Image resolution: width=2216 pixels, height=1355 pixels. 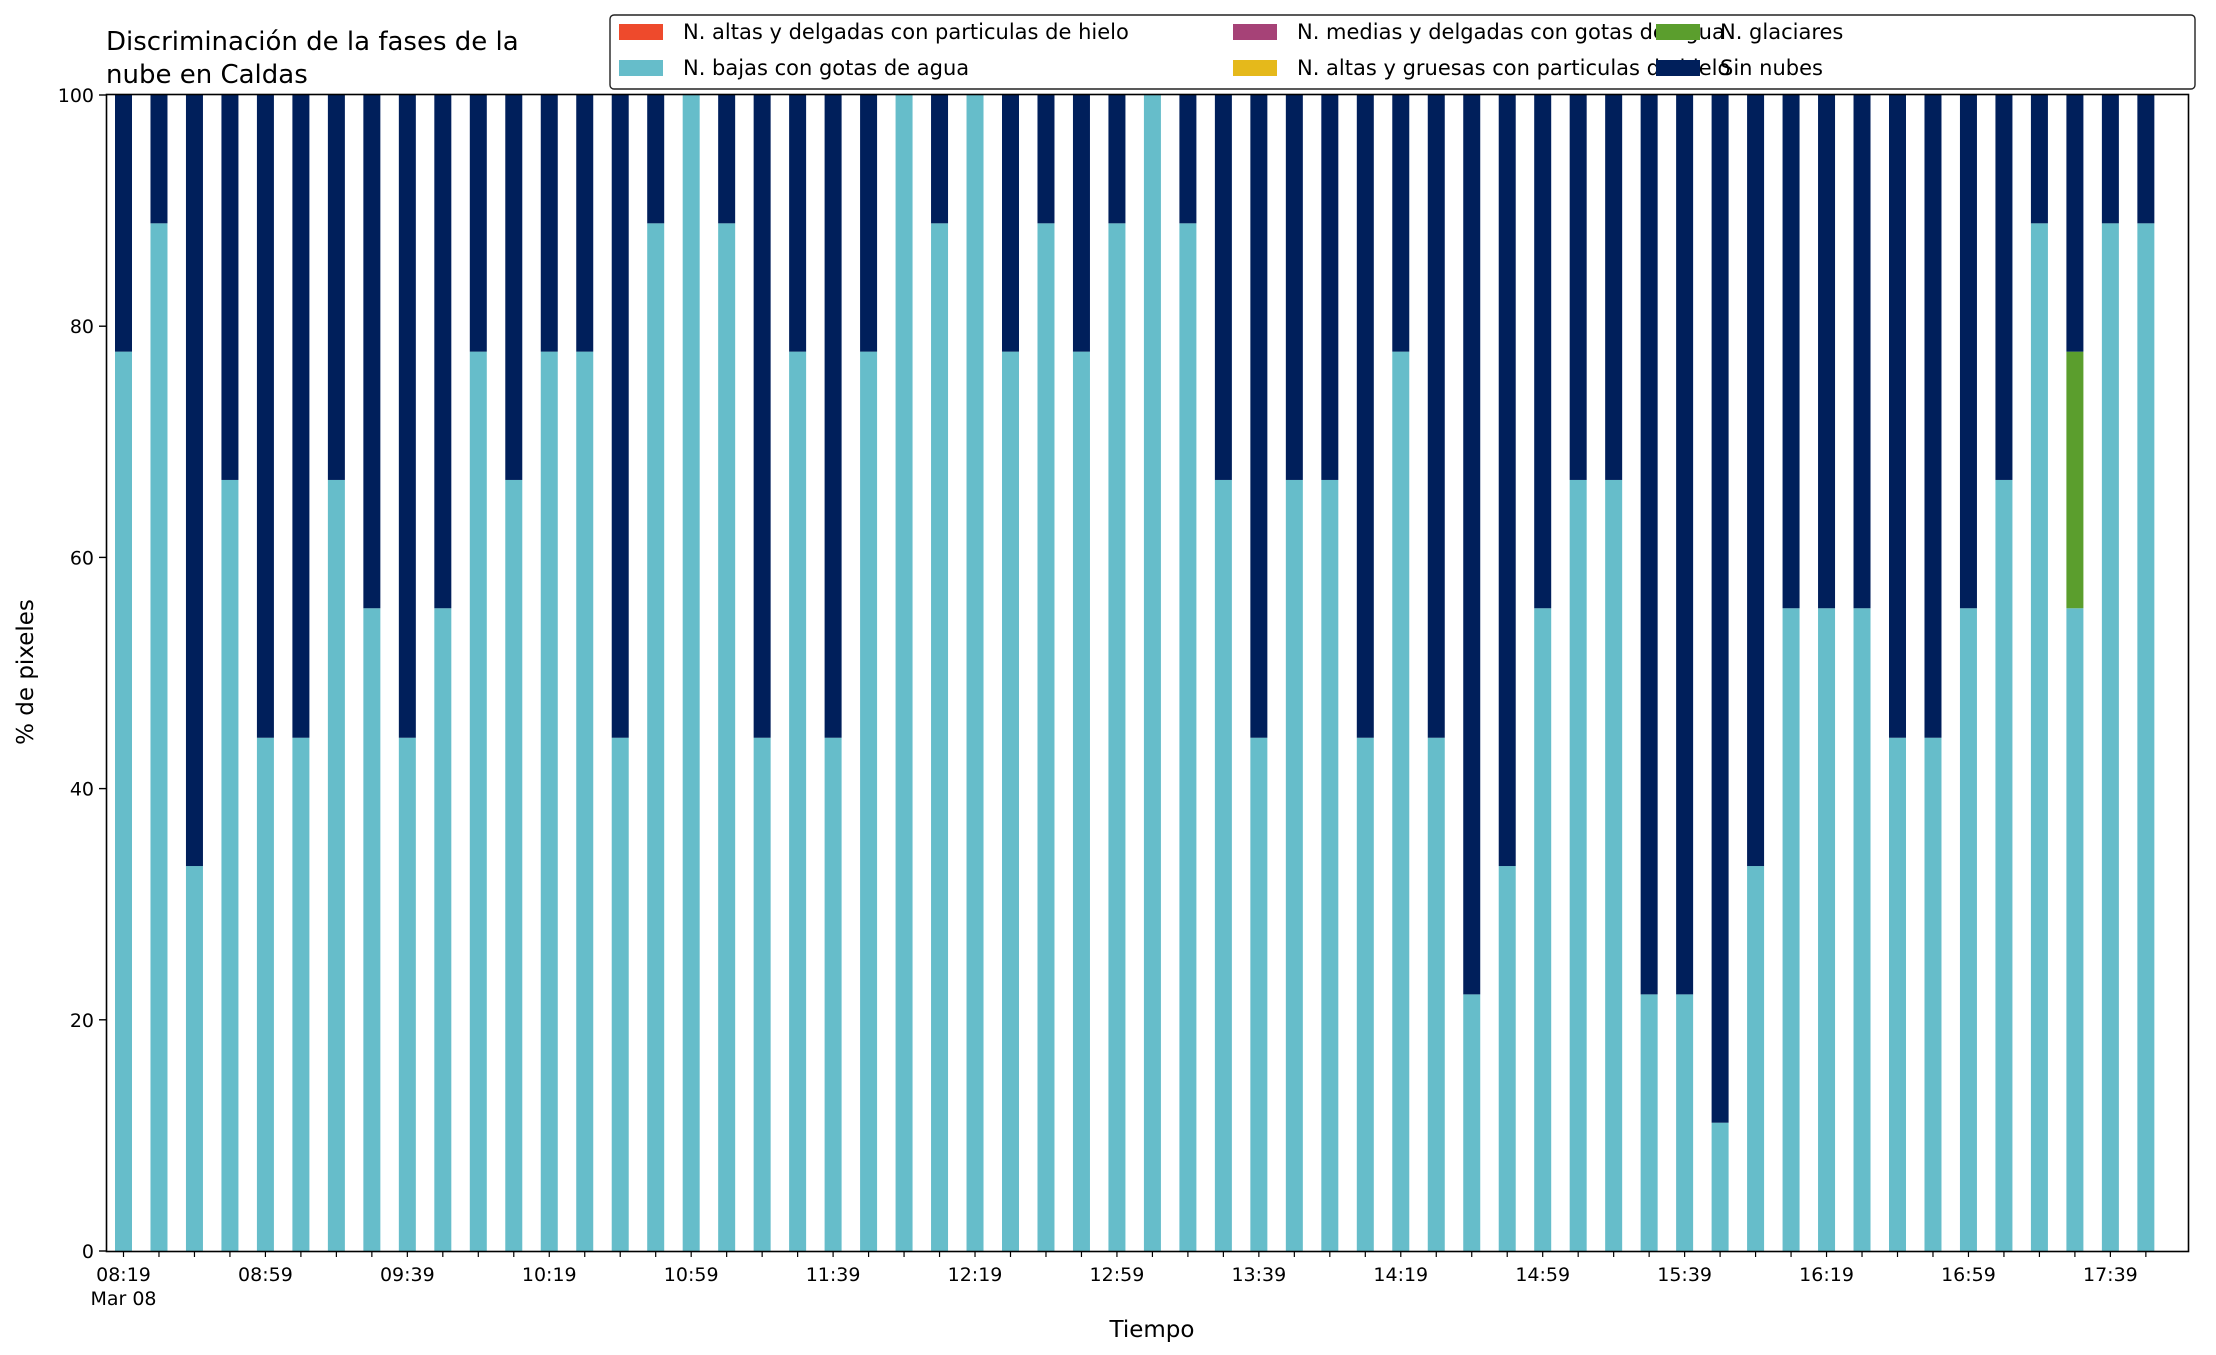 I want to click on x-tick-label: 12:59, so click(x=1117, y=1275).